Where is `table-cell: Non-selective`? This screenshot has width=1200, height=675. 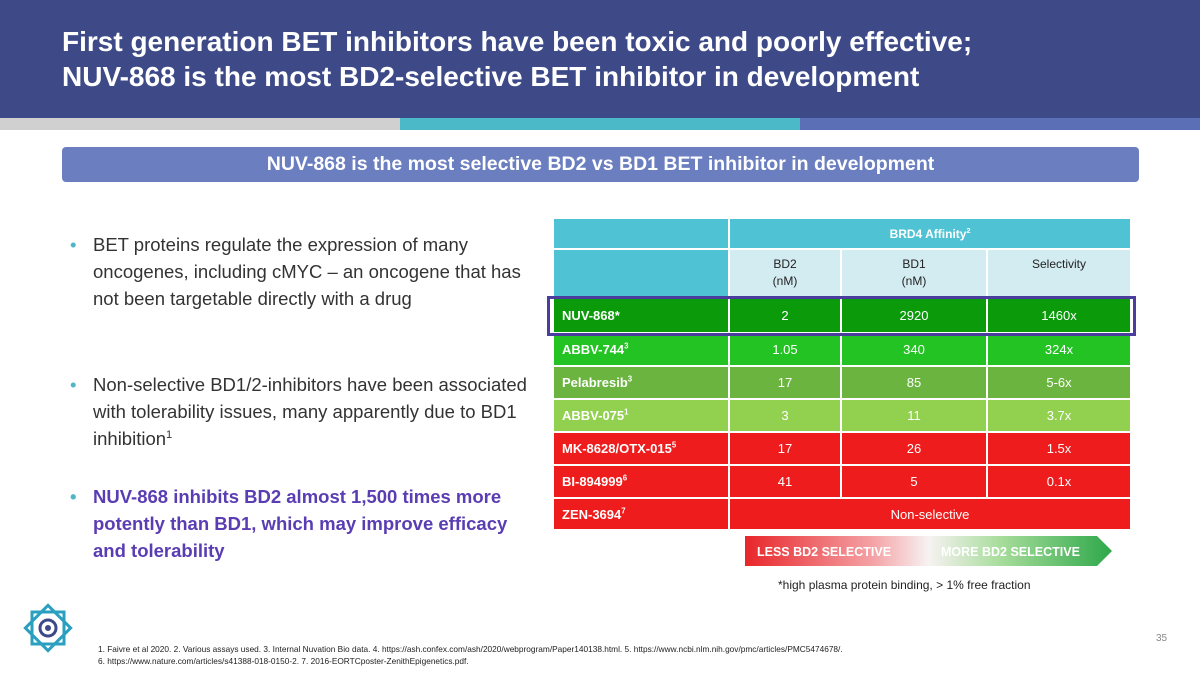 table-cell: Non-selective is located at coordinates (930, 514).